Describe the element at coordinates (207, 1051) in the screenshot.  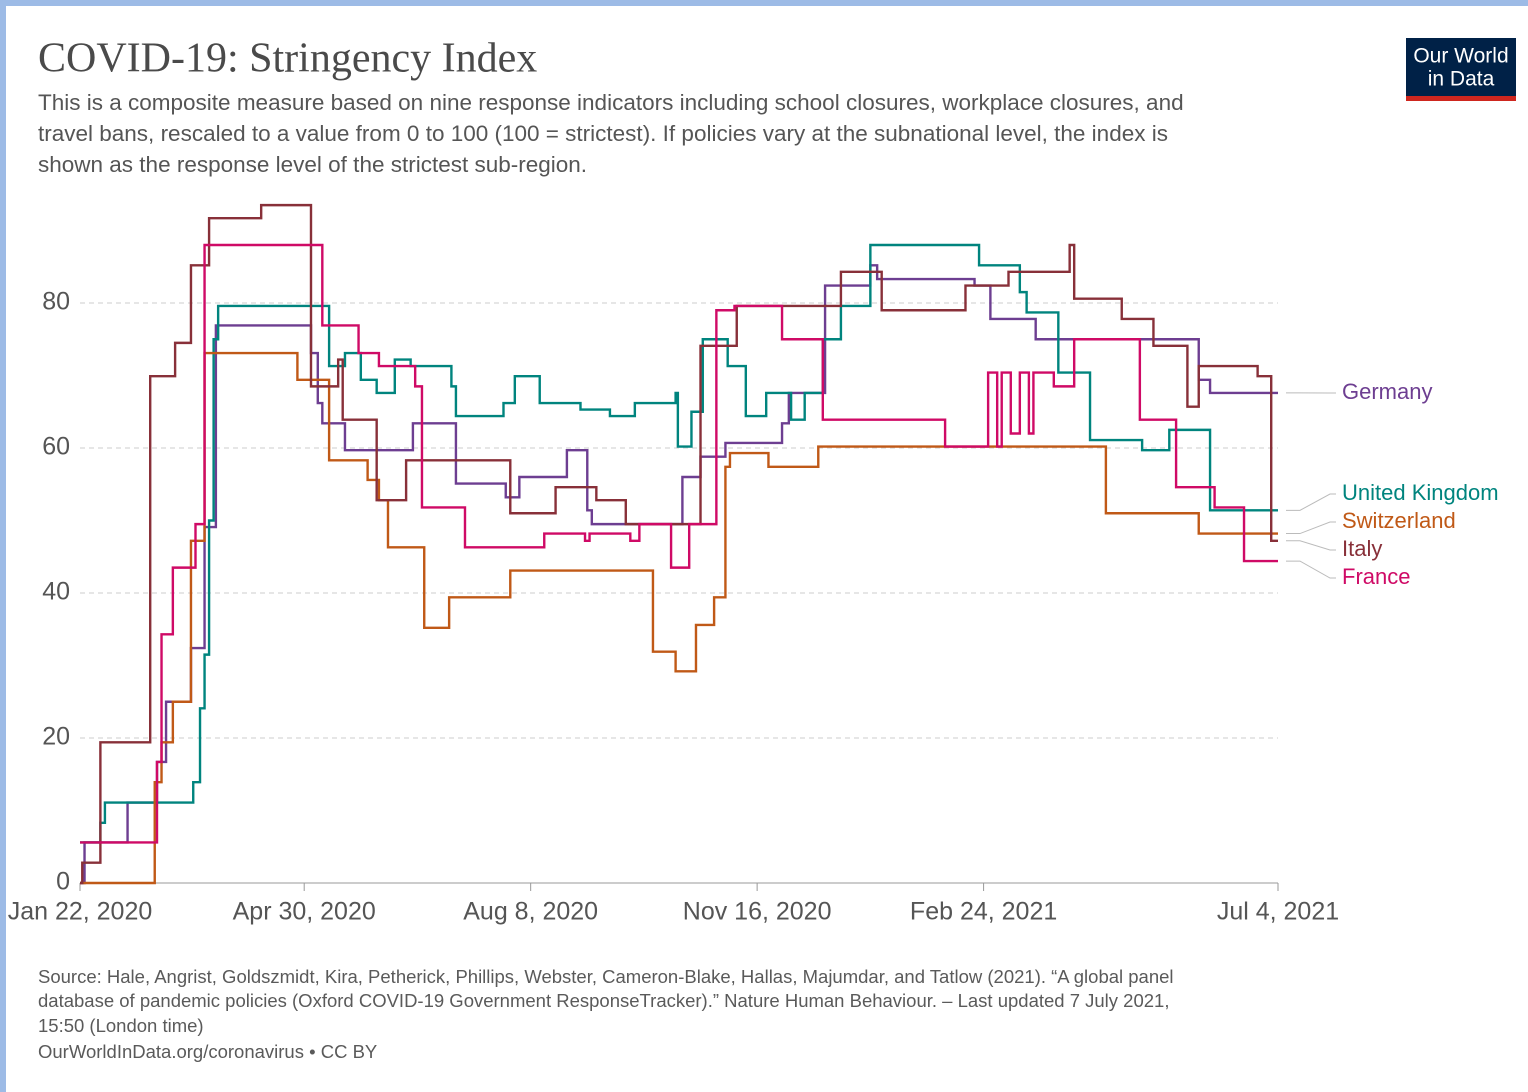
I see `source: OurWorldInData.org/coronavirus • CC BY` at that location.